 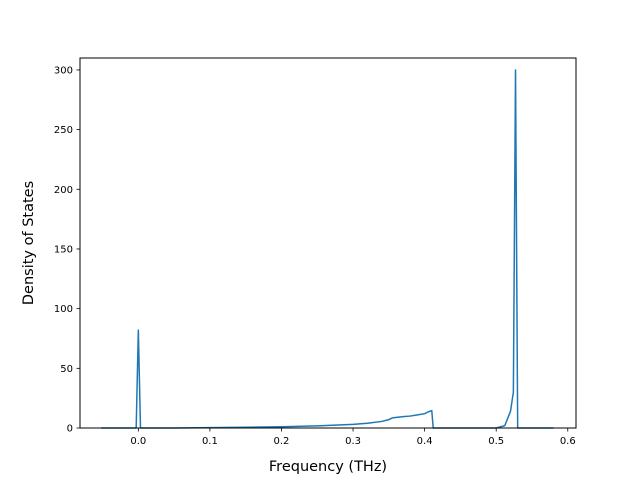 I want to click on y-tick-label: 100, so click(x=63, y=309).